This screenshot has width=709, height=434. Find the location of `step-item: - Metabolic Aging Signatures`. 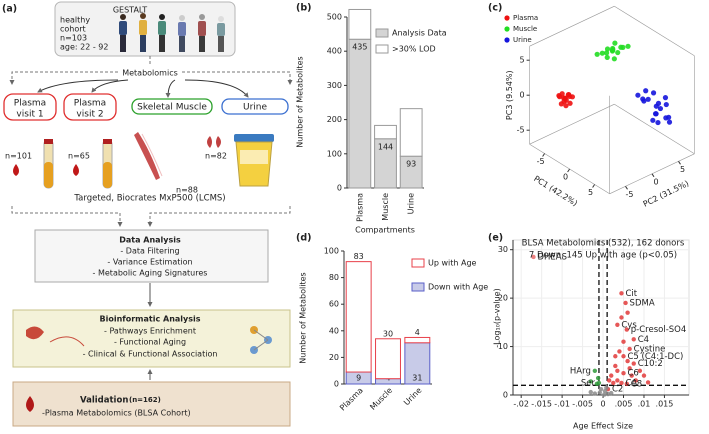

step-item: - Metabolic Aging Signatures is located at coordinates (150, 273).